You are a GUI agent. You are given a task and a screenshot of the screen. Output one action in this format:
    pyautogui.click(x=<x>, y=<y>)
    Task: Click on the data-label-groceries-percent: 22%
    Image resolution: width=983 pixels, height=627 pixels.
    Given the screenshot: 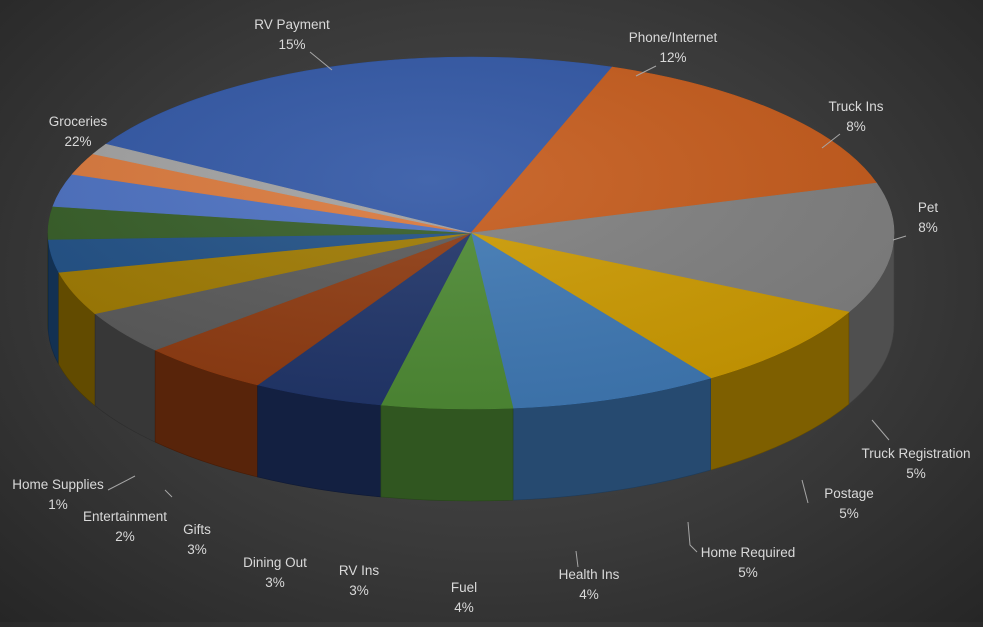 What is the action you would take?
    pyautogui.click(x=77, y=141)
    